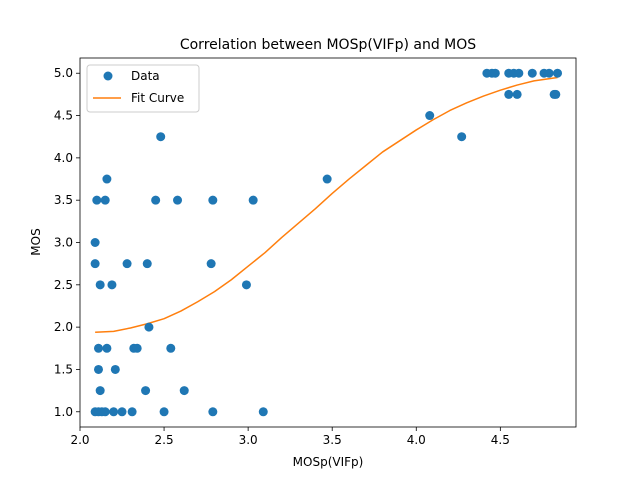 This screenshot has width=640, height=480. Describe the element at coordinates (63, 327) in the screenshot. I see `y-tick-label: 2.0` at that location.